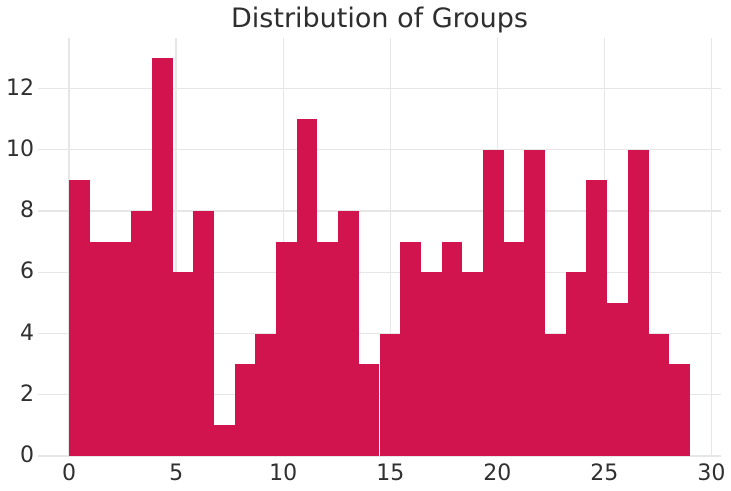 The height and width of the screenshot is (491, 731). I want to click on x-tick-label: 5, so click(176, 473).